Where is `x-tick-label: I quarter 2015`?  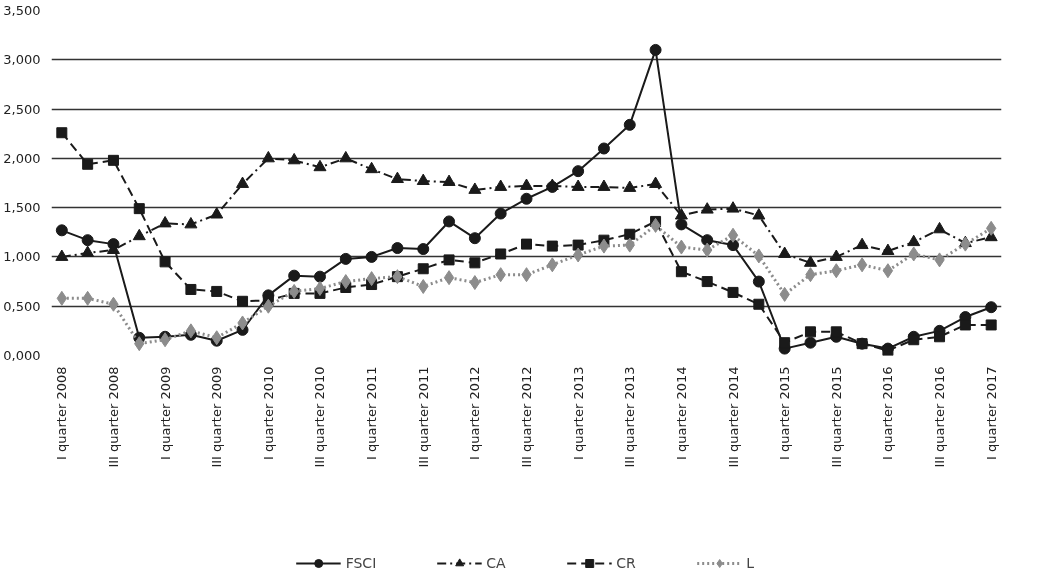 x-tick-label: I quarter 2015 is located at coordinates (785, 413).